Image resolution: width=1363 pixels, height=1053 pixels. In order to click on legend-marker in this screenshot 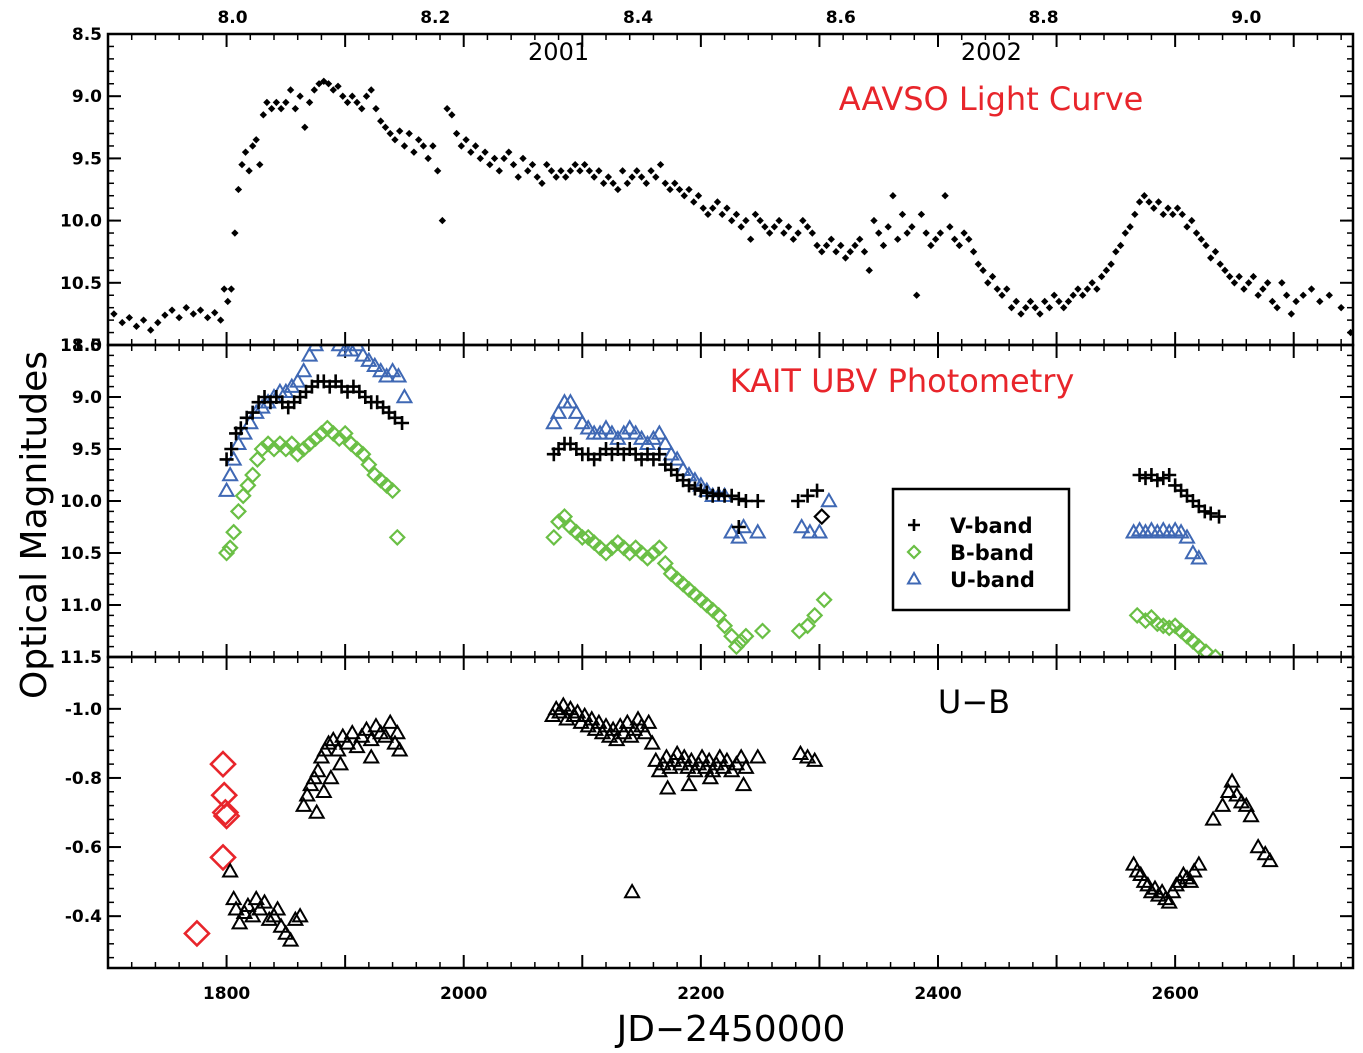, I will do `click(914, 552)`.